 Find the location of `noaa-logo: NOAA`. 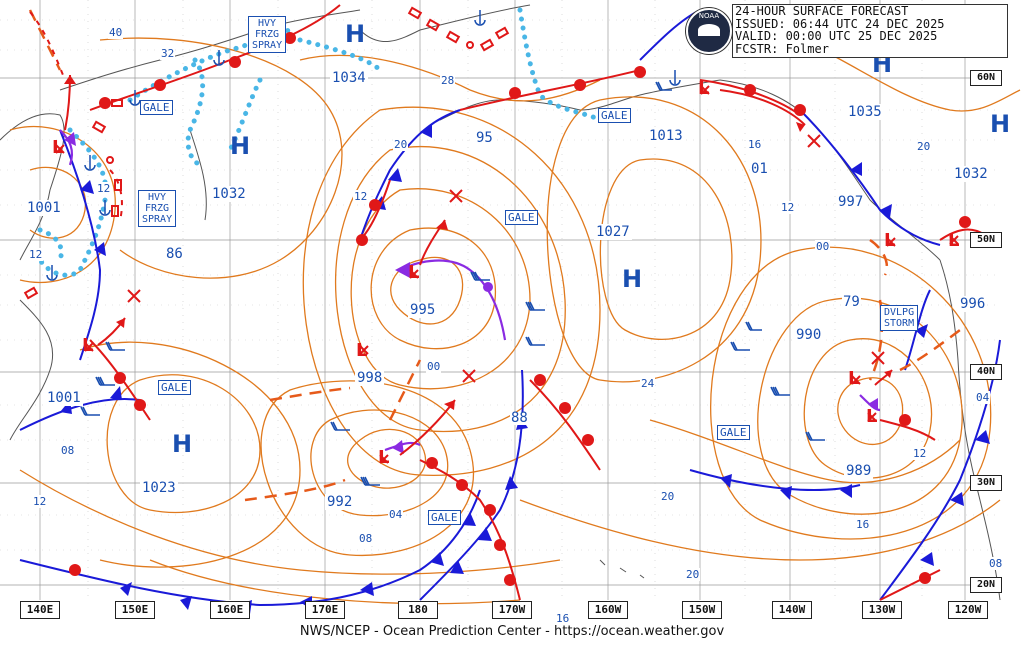

noaa-logo: NOAA is located at coordinates (709, 31).